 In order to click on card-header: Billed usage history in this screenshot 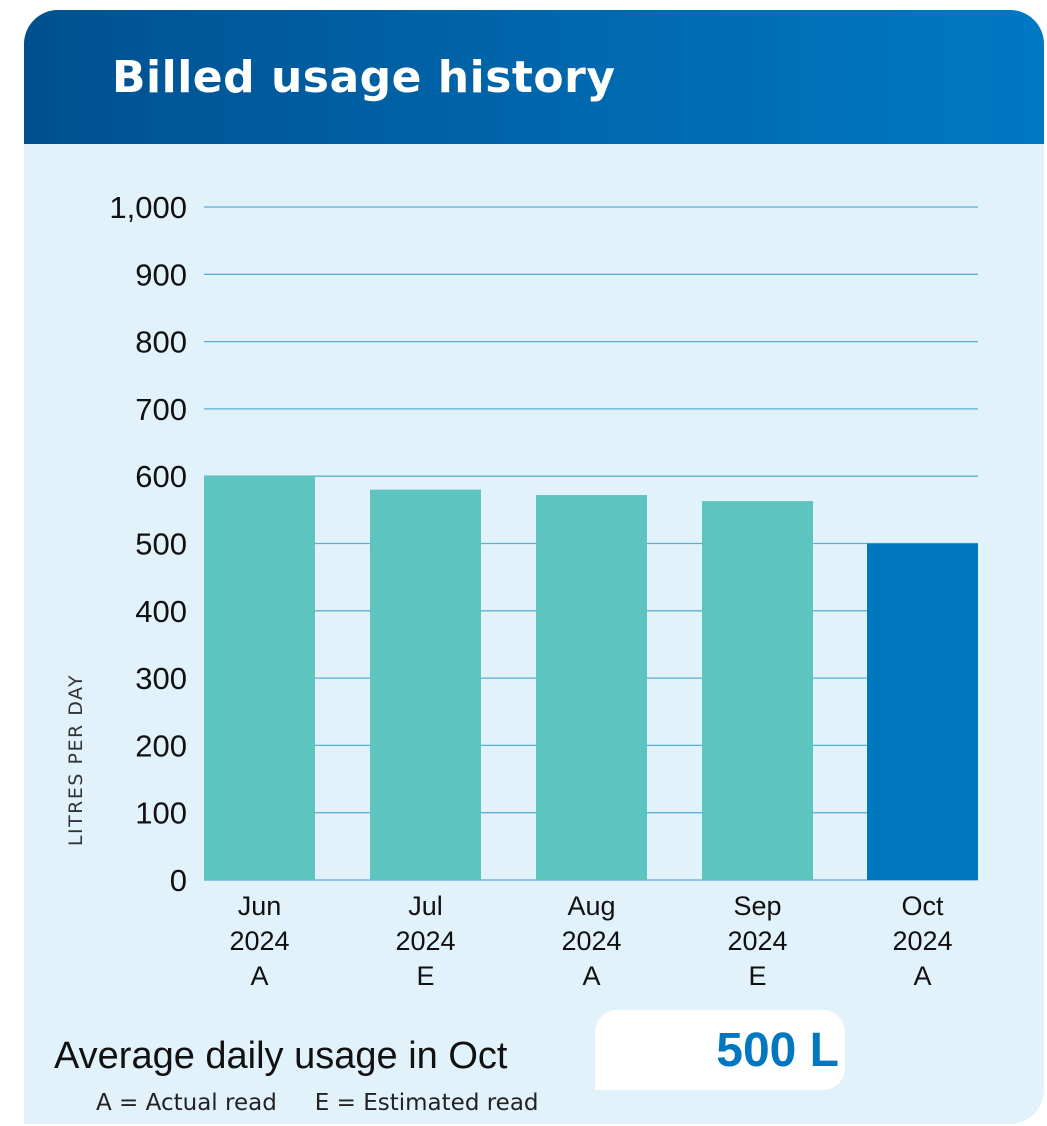, I will do `click(534, 77)`.